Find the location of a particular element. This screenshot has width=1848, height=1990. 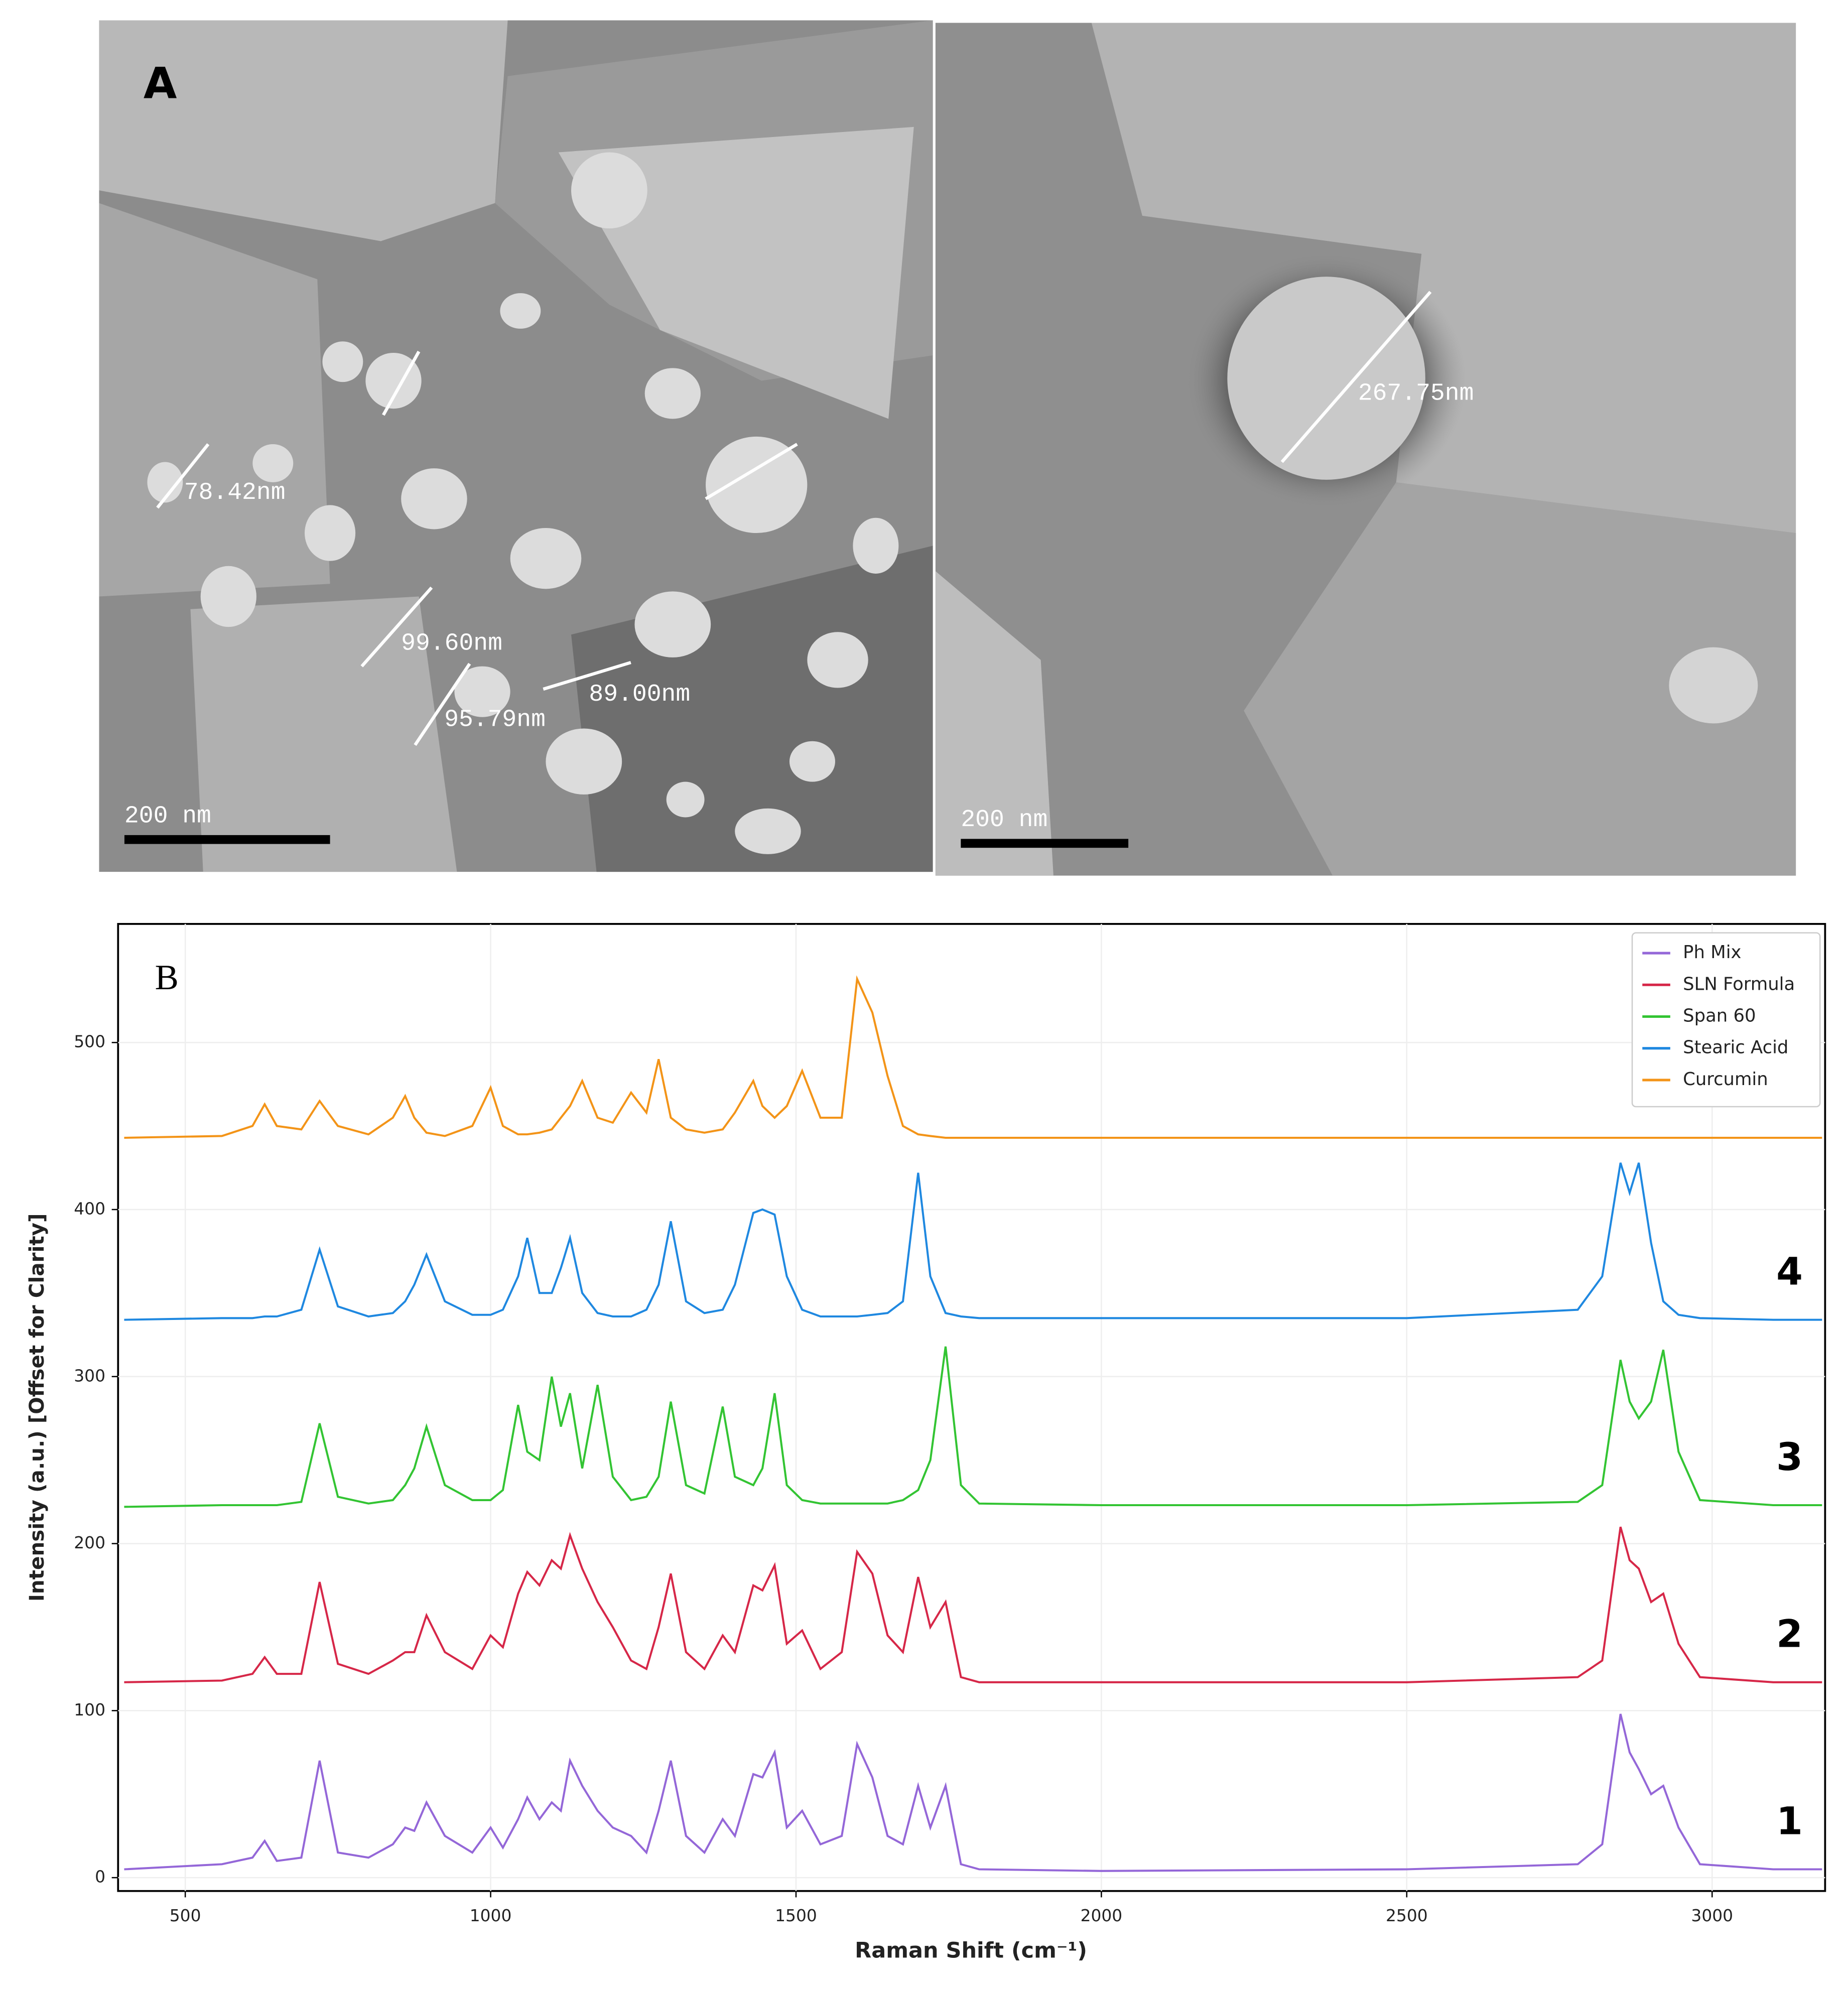

legend-label: SLN Formula is located at coordinates (1739, 984).